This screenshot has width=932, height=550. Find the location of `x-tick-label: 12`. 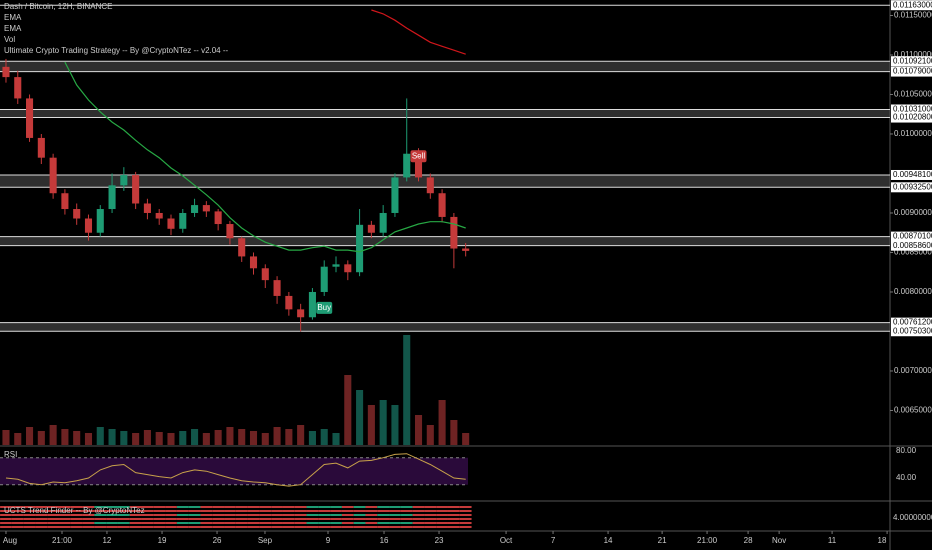

x-tick-label: 12 is located at coordinates (106, 540).